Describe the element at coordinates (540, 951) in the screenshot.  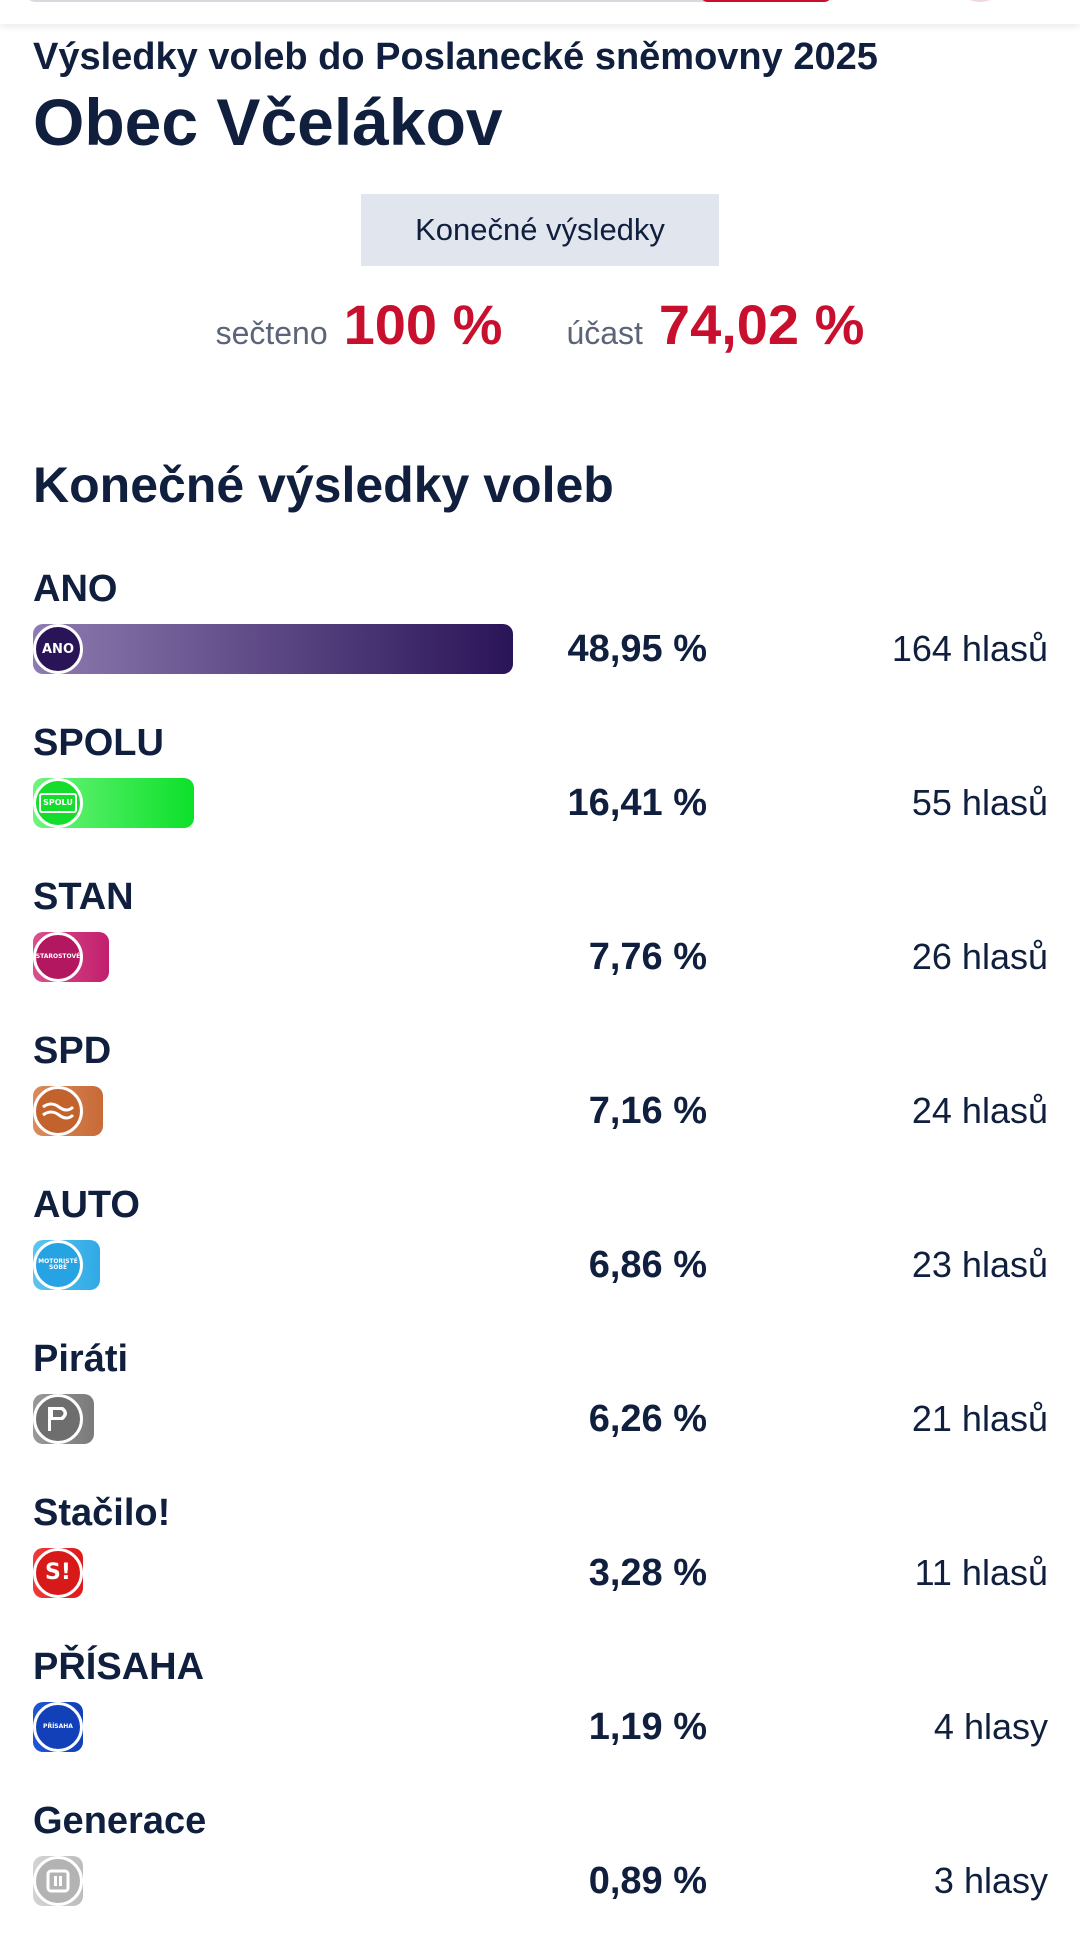
I see `party-row: STAN STAROSTOVÉ 7,76 % 26 hlasů` at that location.